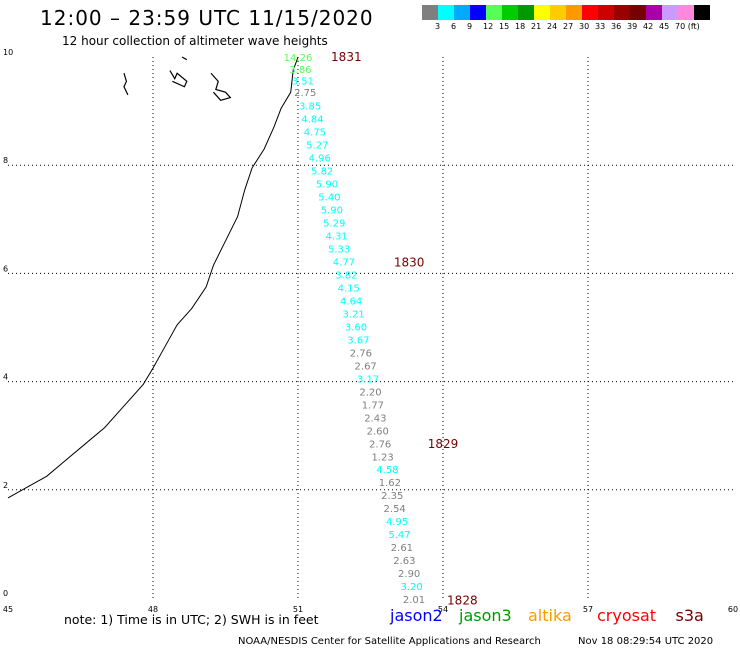 This screenshot has width=740, height=650. I want to click on wave-height-label: 3.20, so click(411, 587).